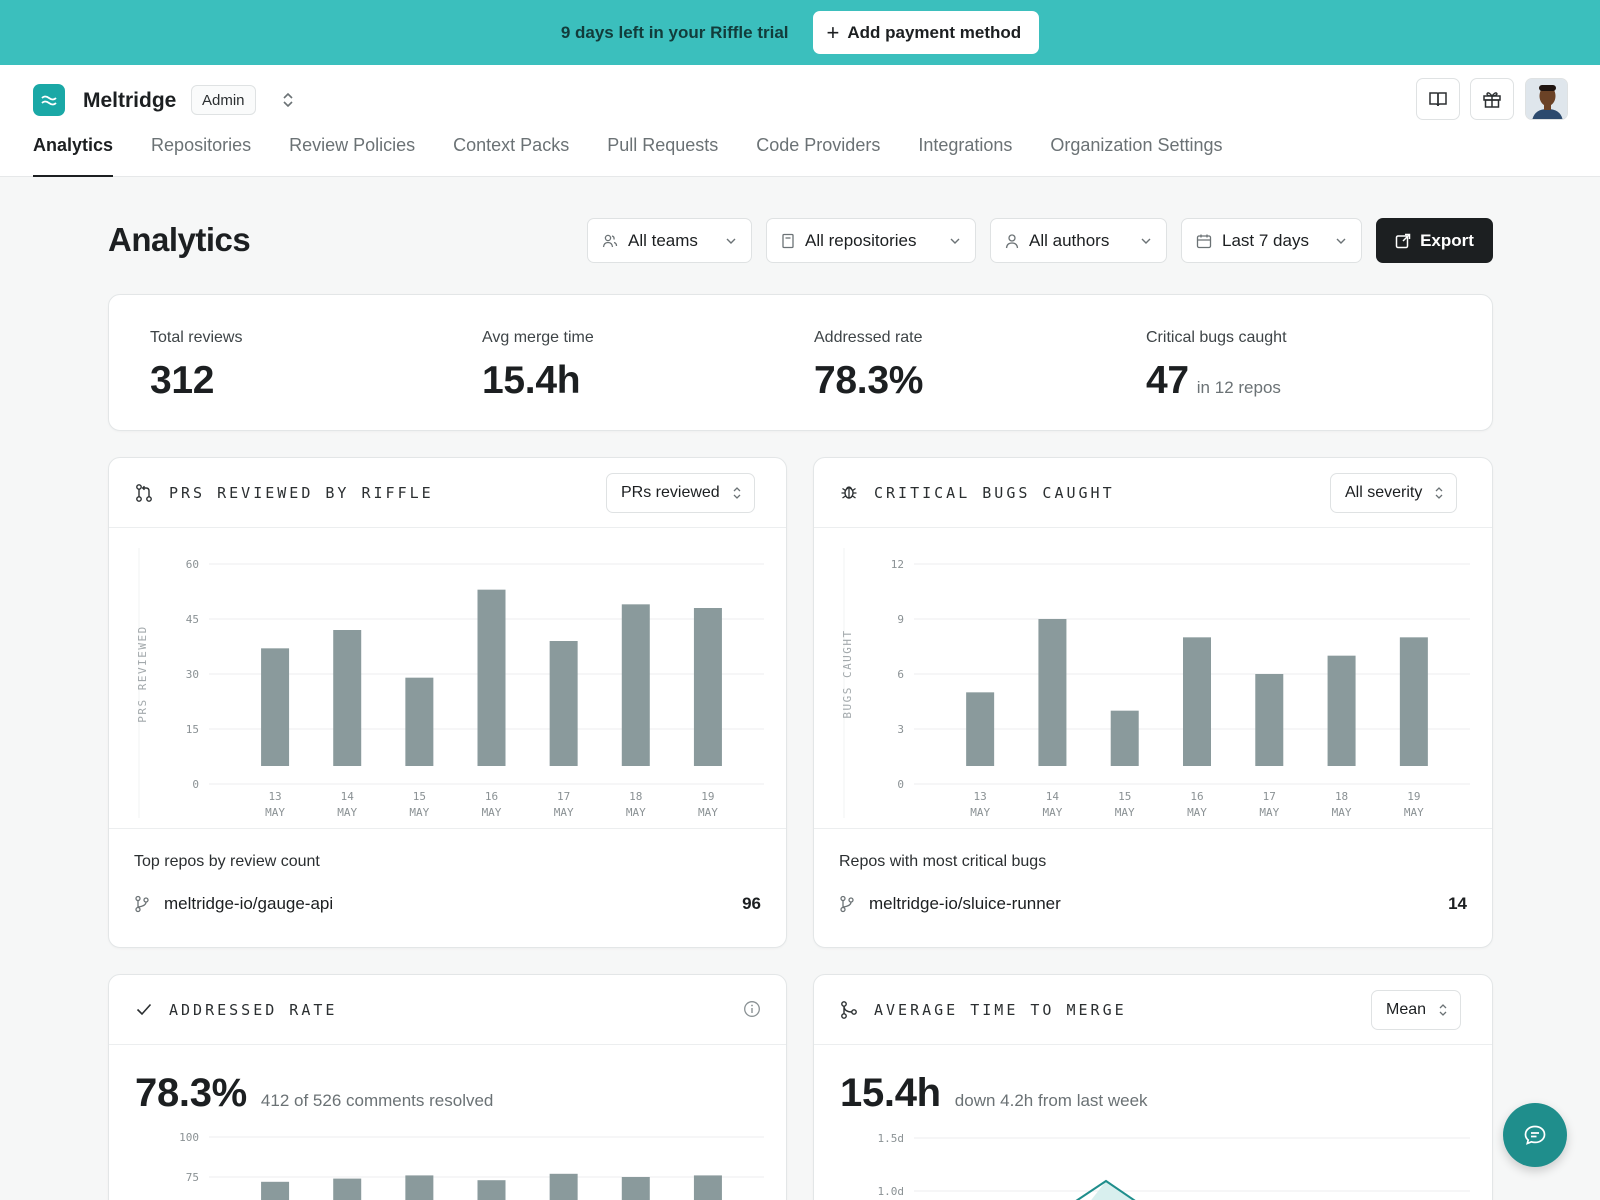 Image resolution: width=1600 pixels, height=1200 pixels. Describe the element at coordinates (192, 729) in the screenshot. I see `y-tick-label: 15` at that location.